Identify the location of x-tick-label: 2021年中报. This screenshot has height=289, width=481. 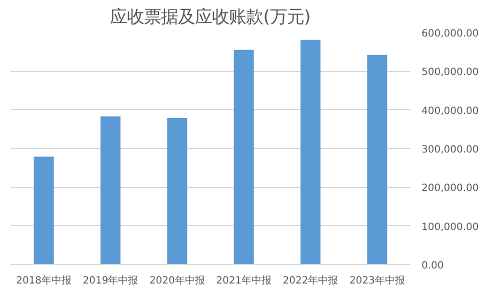
(244, 280).